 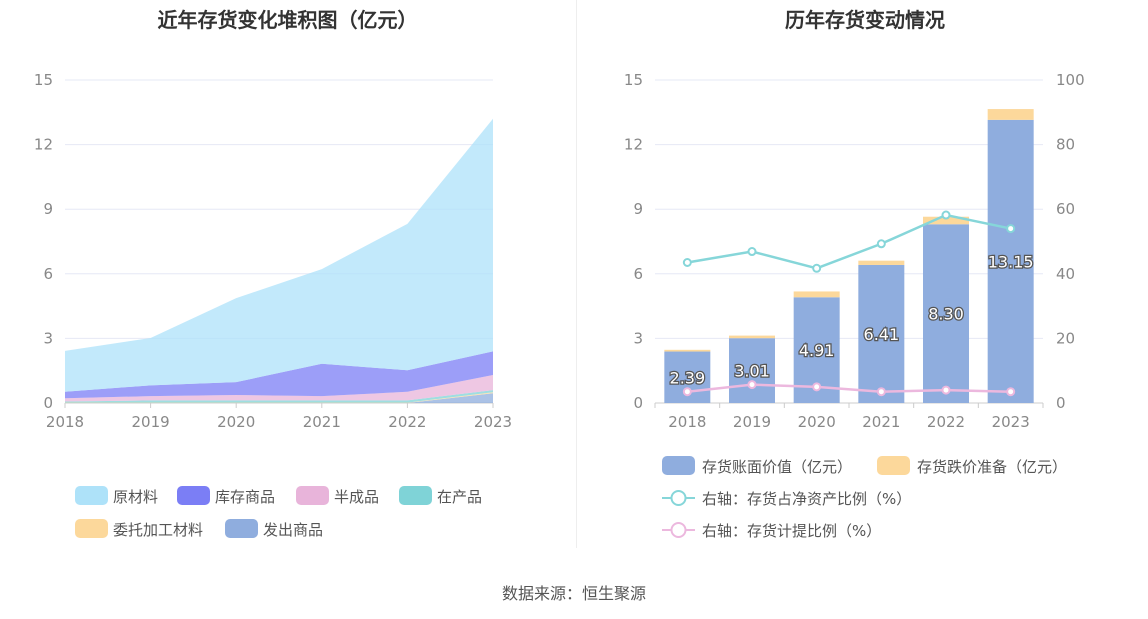 What do you see at coordinates (493, 422) in the screenshot?
I see `left-x-tick: 2023` at bounding box center [493, 422].